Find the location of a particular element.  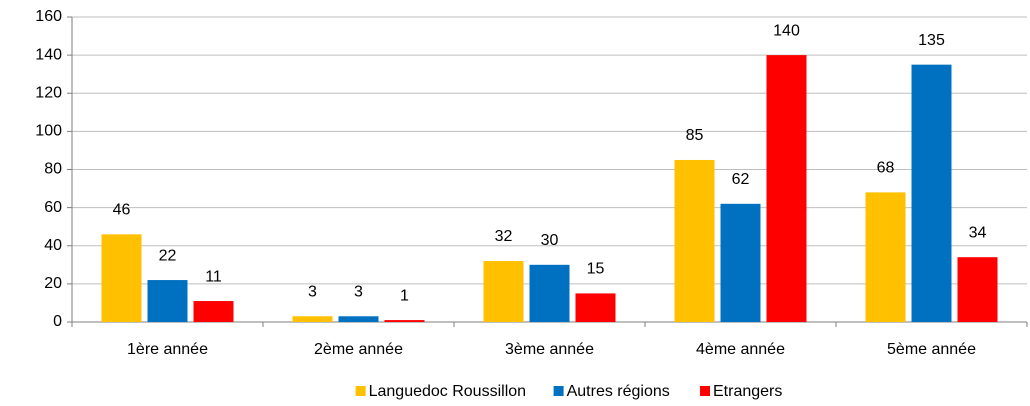

data-label: 62 is located at coordinates (741, 179).